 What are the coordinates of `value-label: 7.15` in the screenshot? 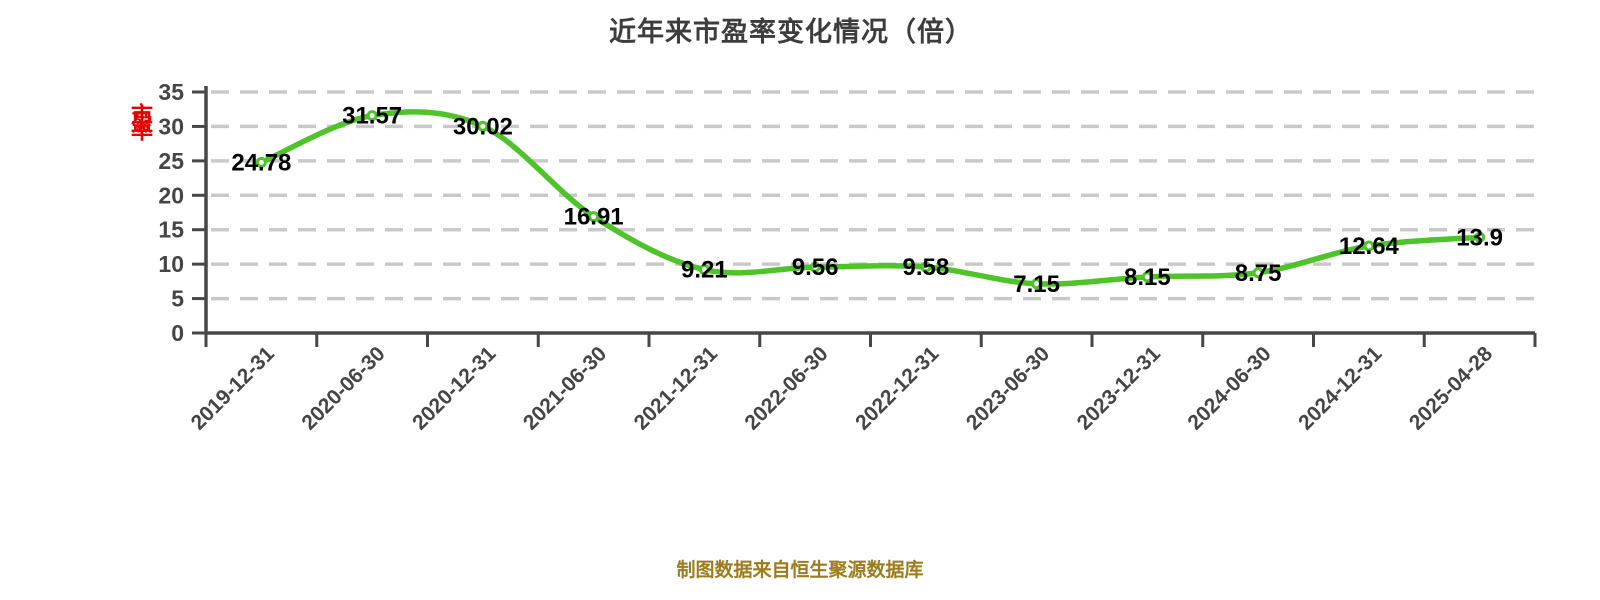 It's located at (1036, 284).